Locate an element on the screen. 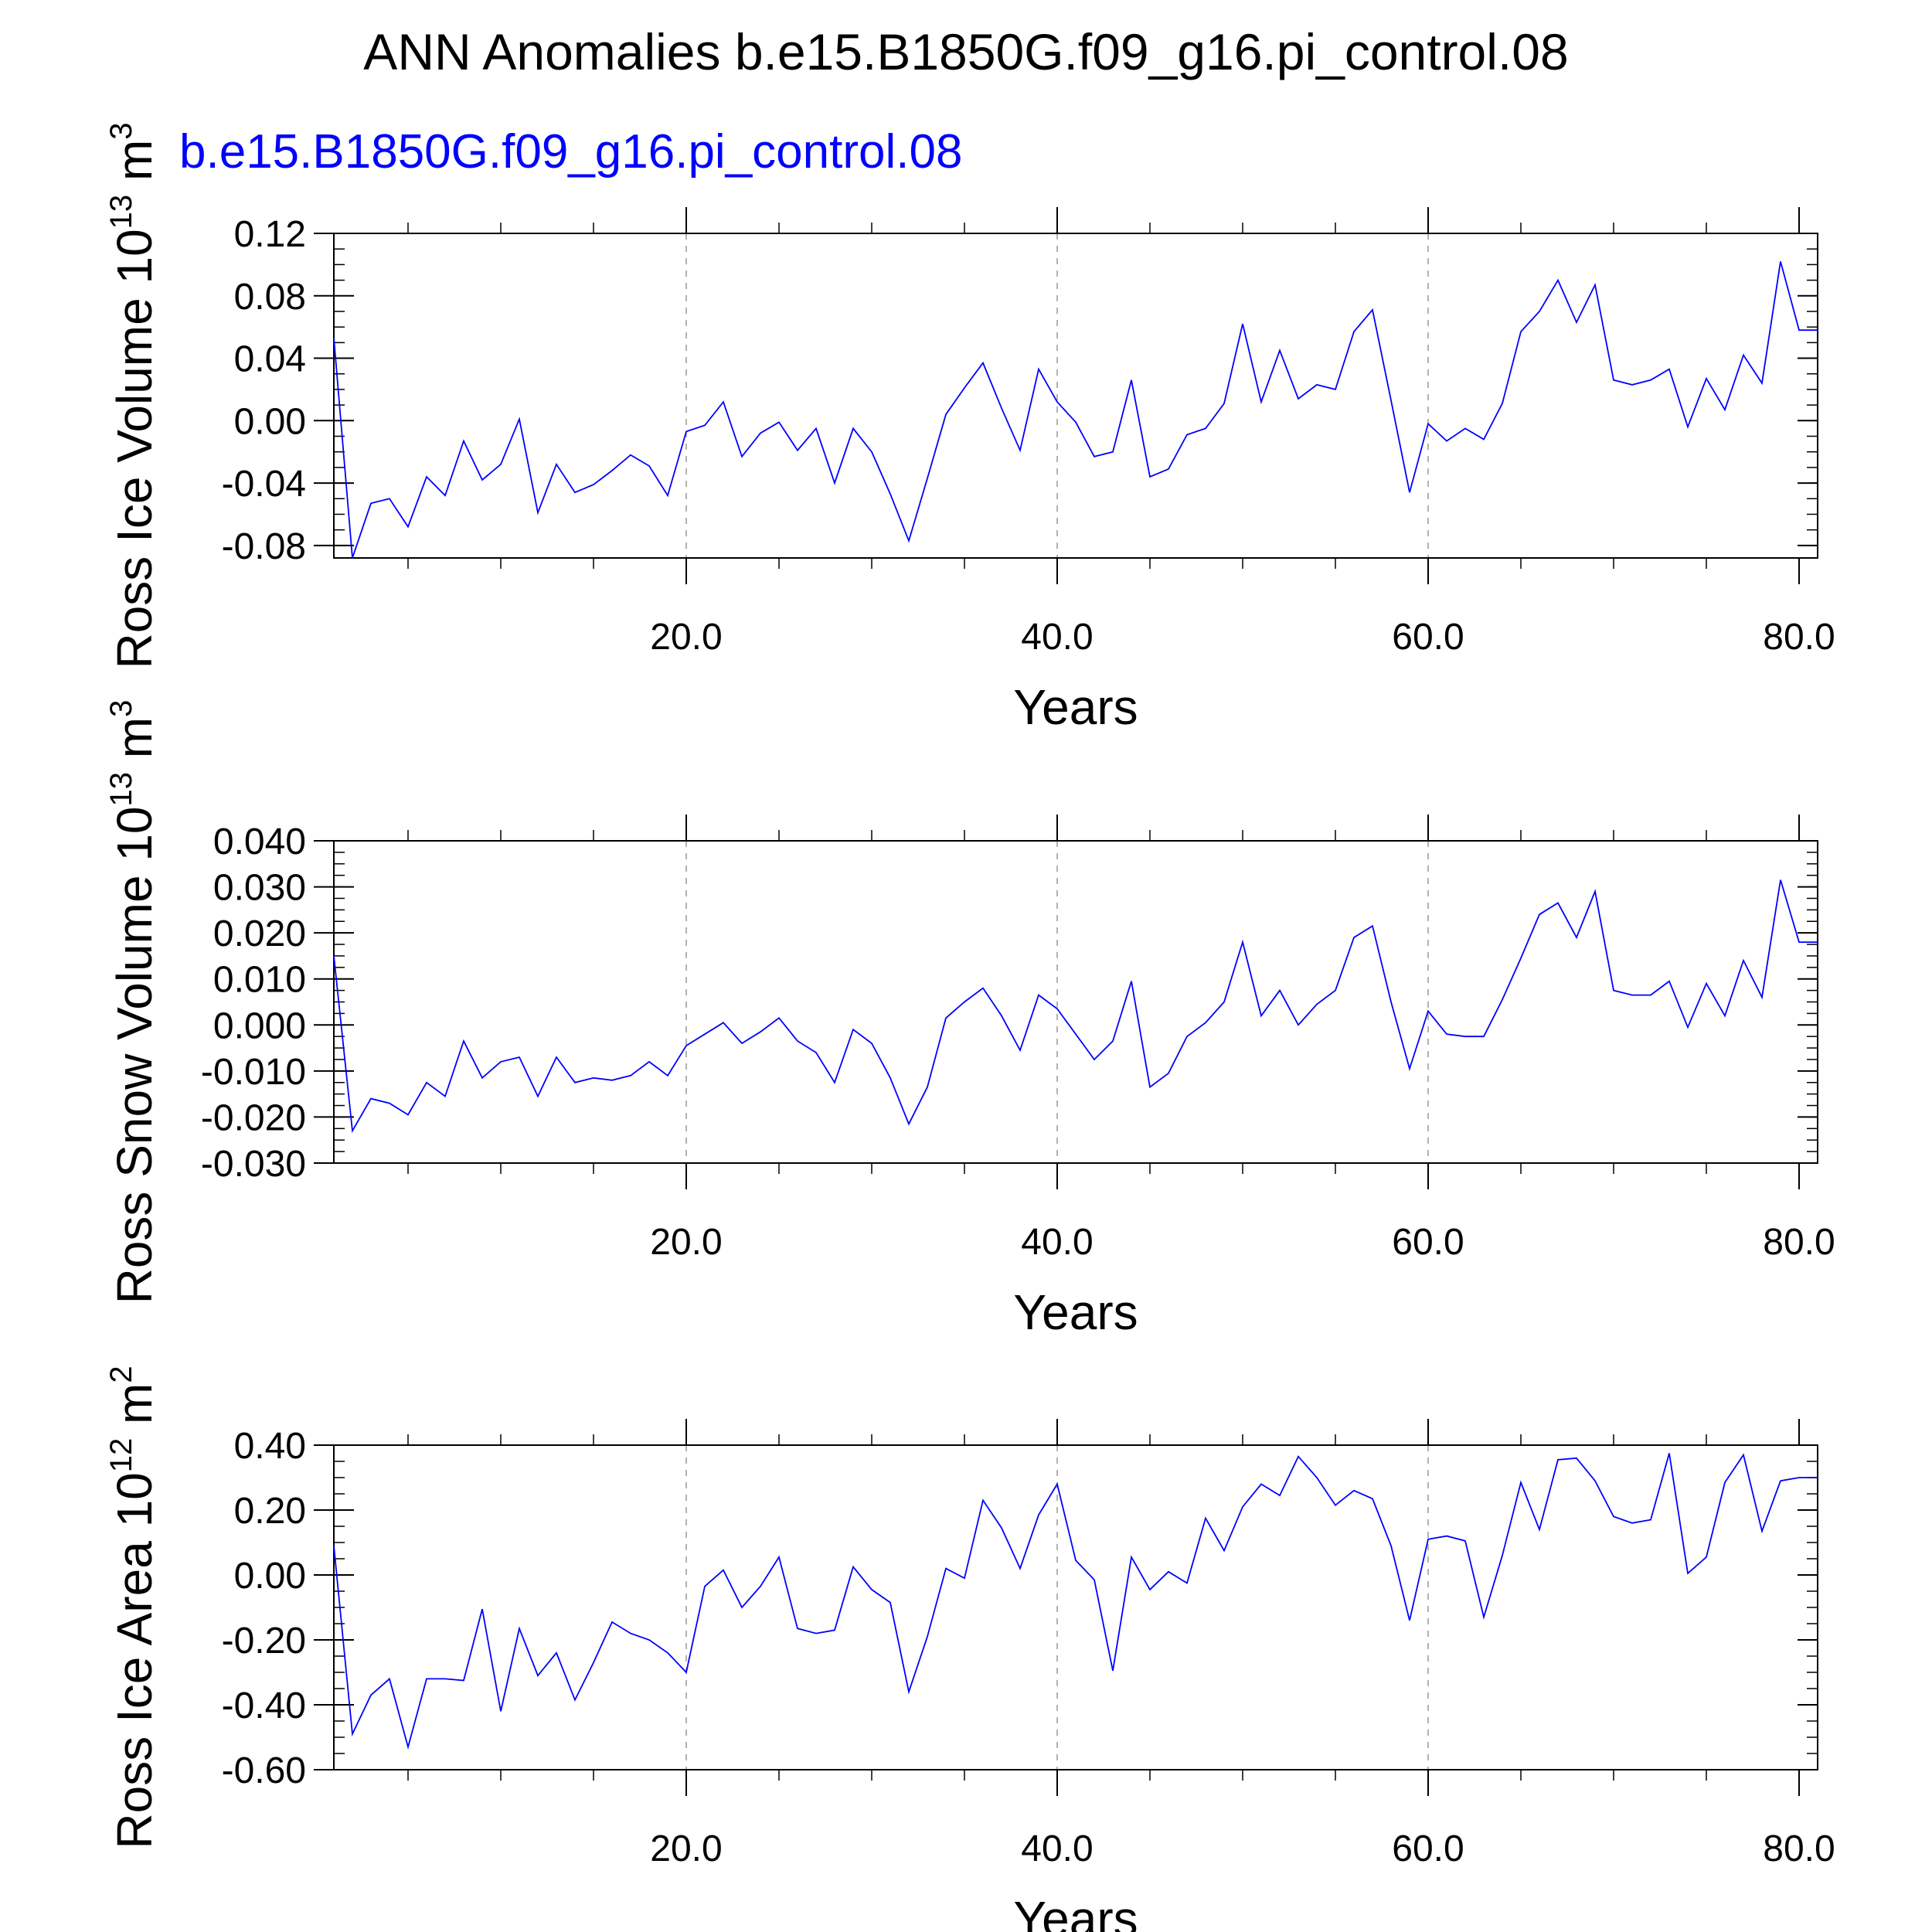  y-axis-label-unit-exponent: 2 is located at coordinates (121, 1375).